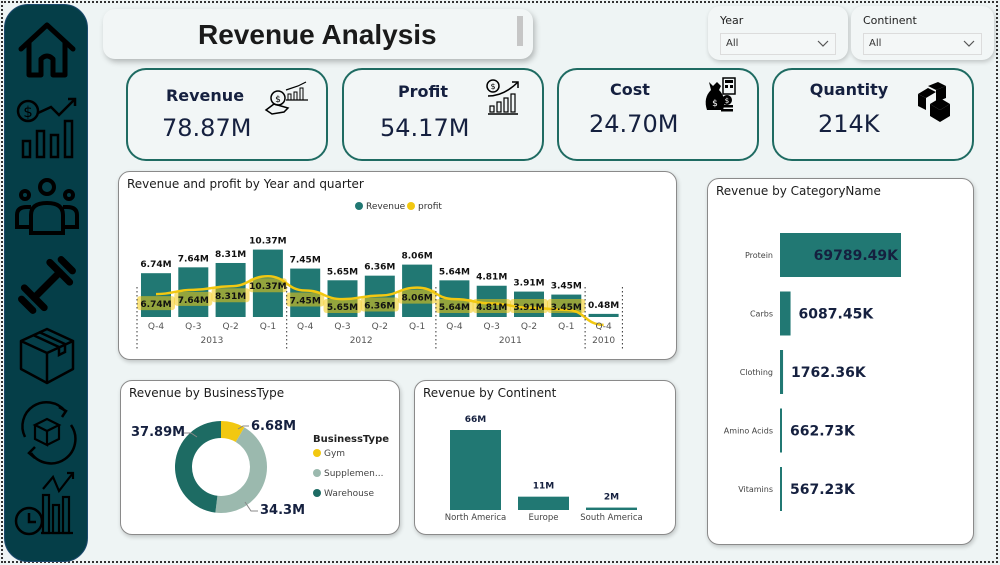 This screenshot has height=565, width=1000. I want to click on continent-dropdown: All, so click(922, 44).